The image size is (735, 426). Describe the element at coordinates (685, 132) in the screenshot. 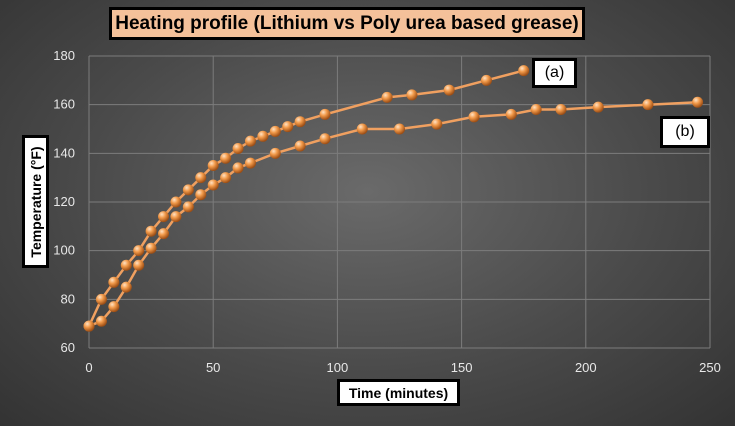

I see `series-b-label: (b)` at that location.